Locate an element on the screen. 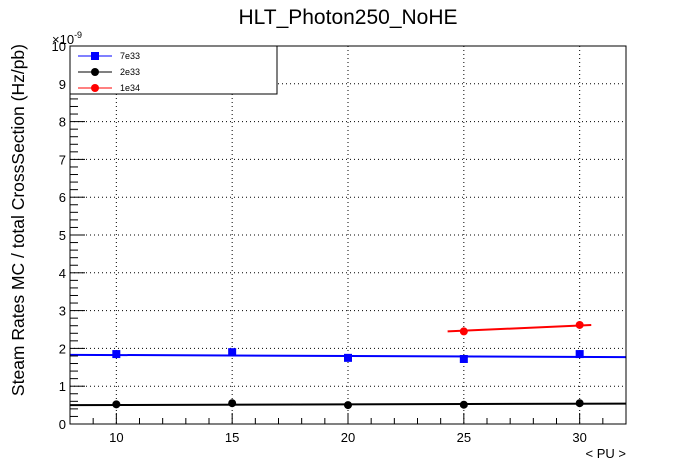  y-tick-label: 6 is located at coordinates (62, 197).